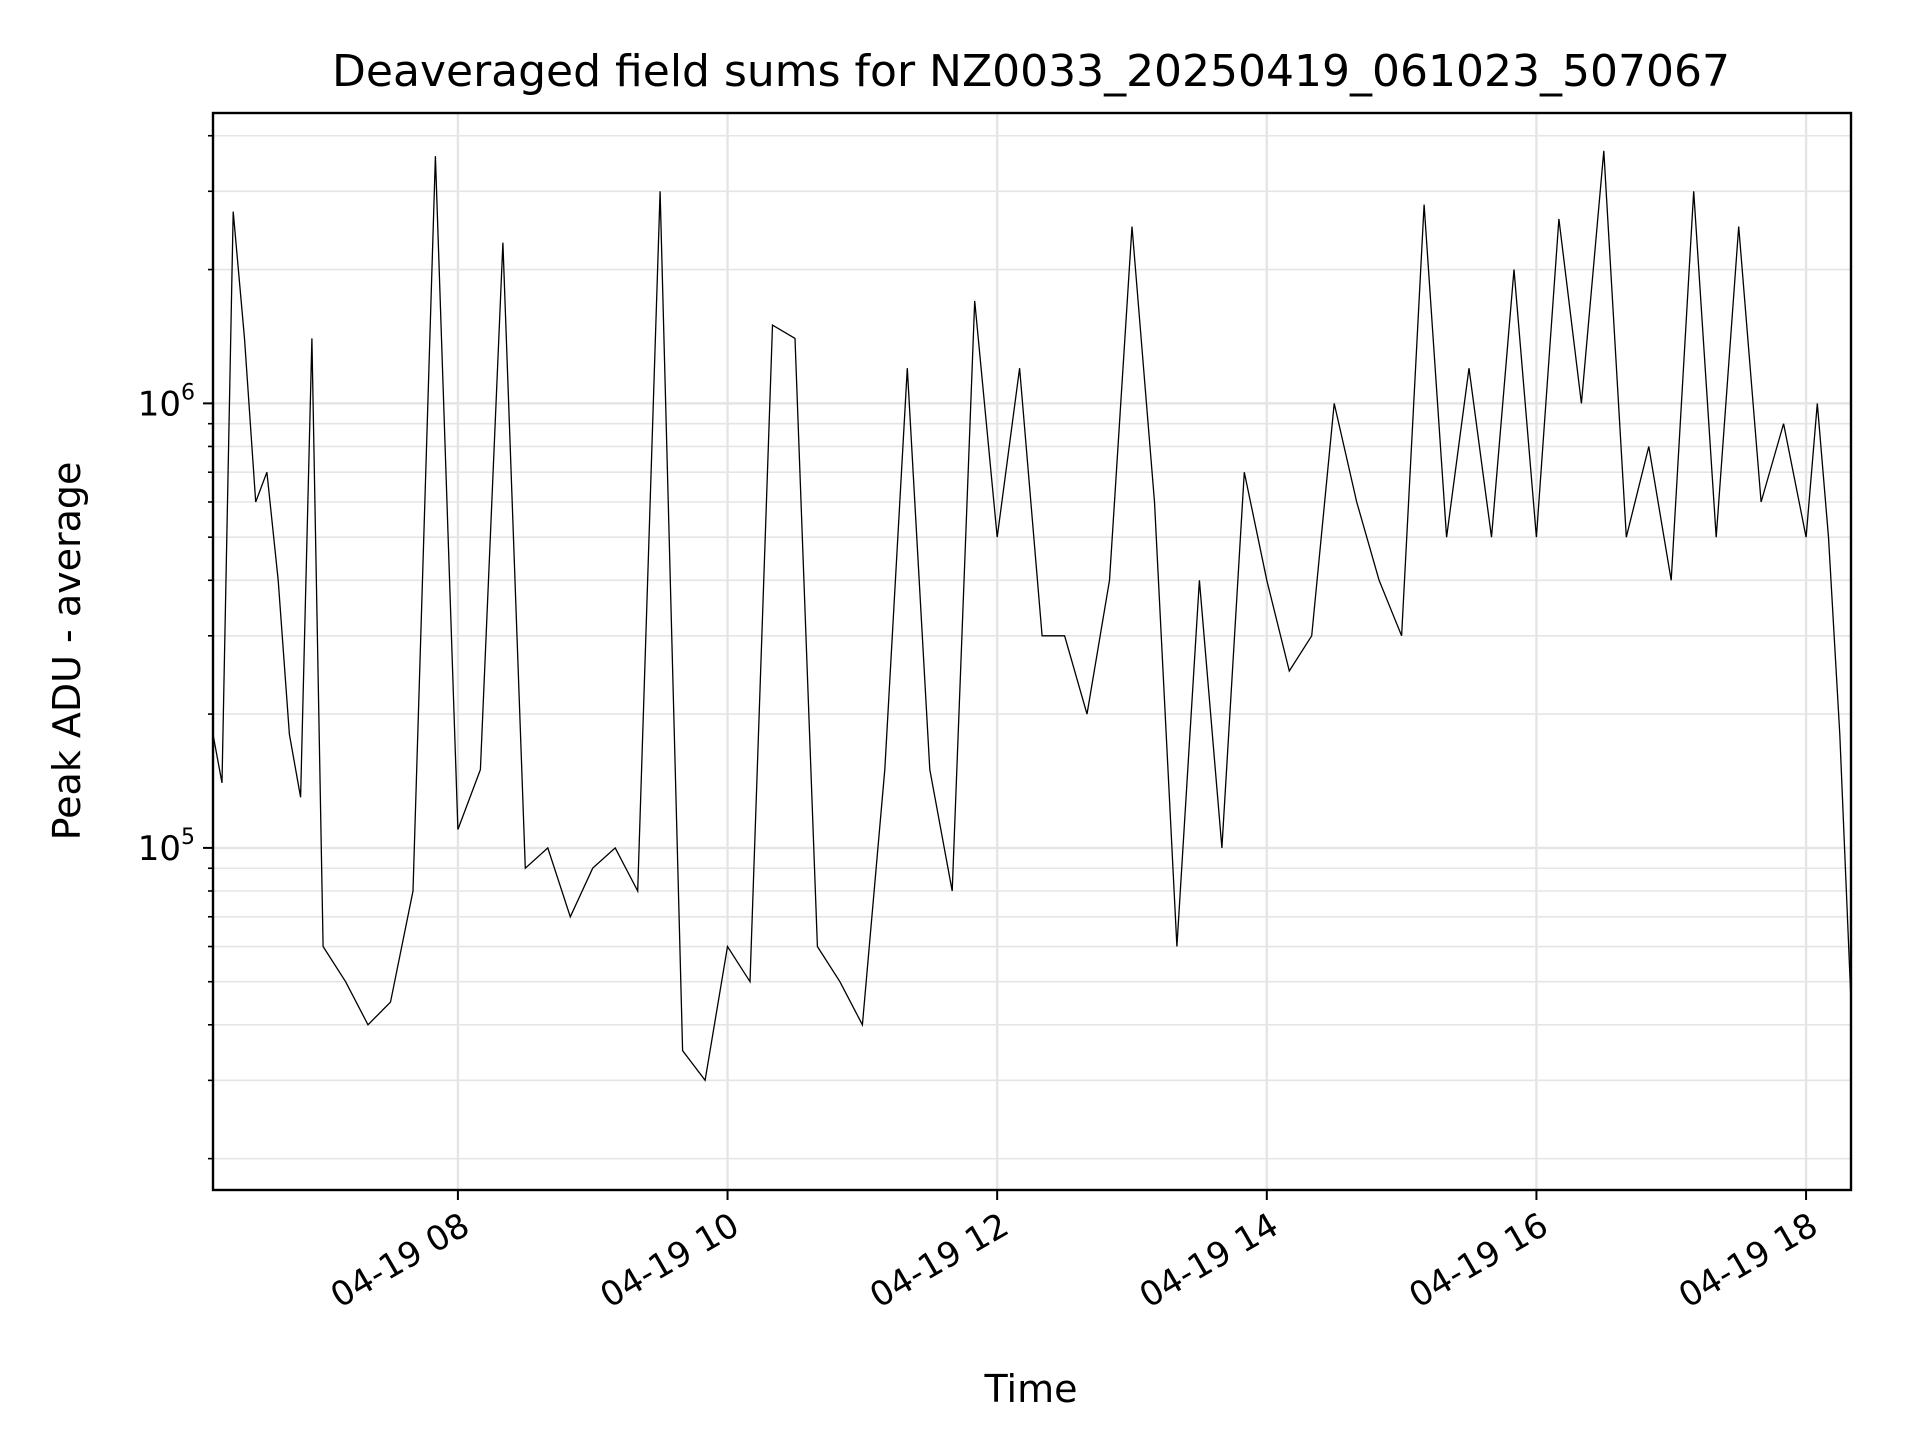 This screenshot has height=1440, width=1920. What do you see at coordinates (67, 651) in the screenshot?
I see `y-axis-label: Peak ADU - average` at bounding box center [67, 651].